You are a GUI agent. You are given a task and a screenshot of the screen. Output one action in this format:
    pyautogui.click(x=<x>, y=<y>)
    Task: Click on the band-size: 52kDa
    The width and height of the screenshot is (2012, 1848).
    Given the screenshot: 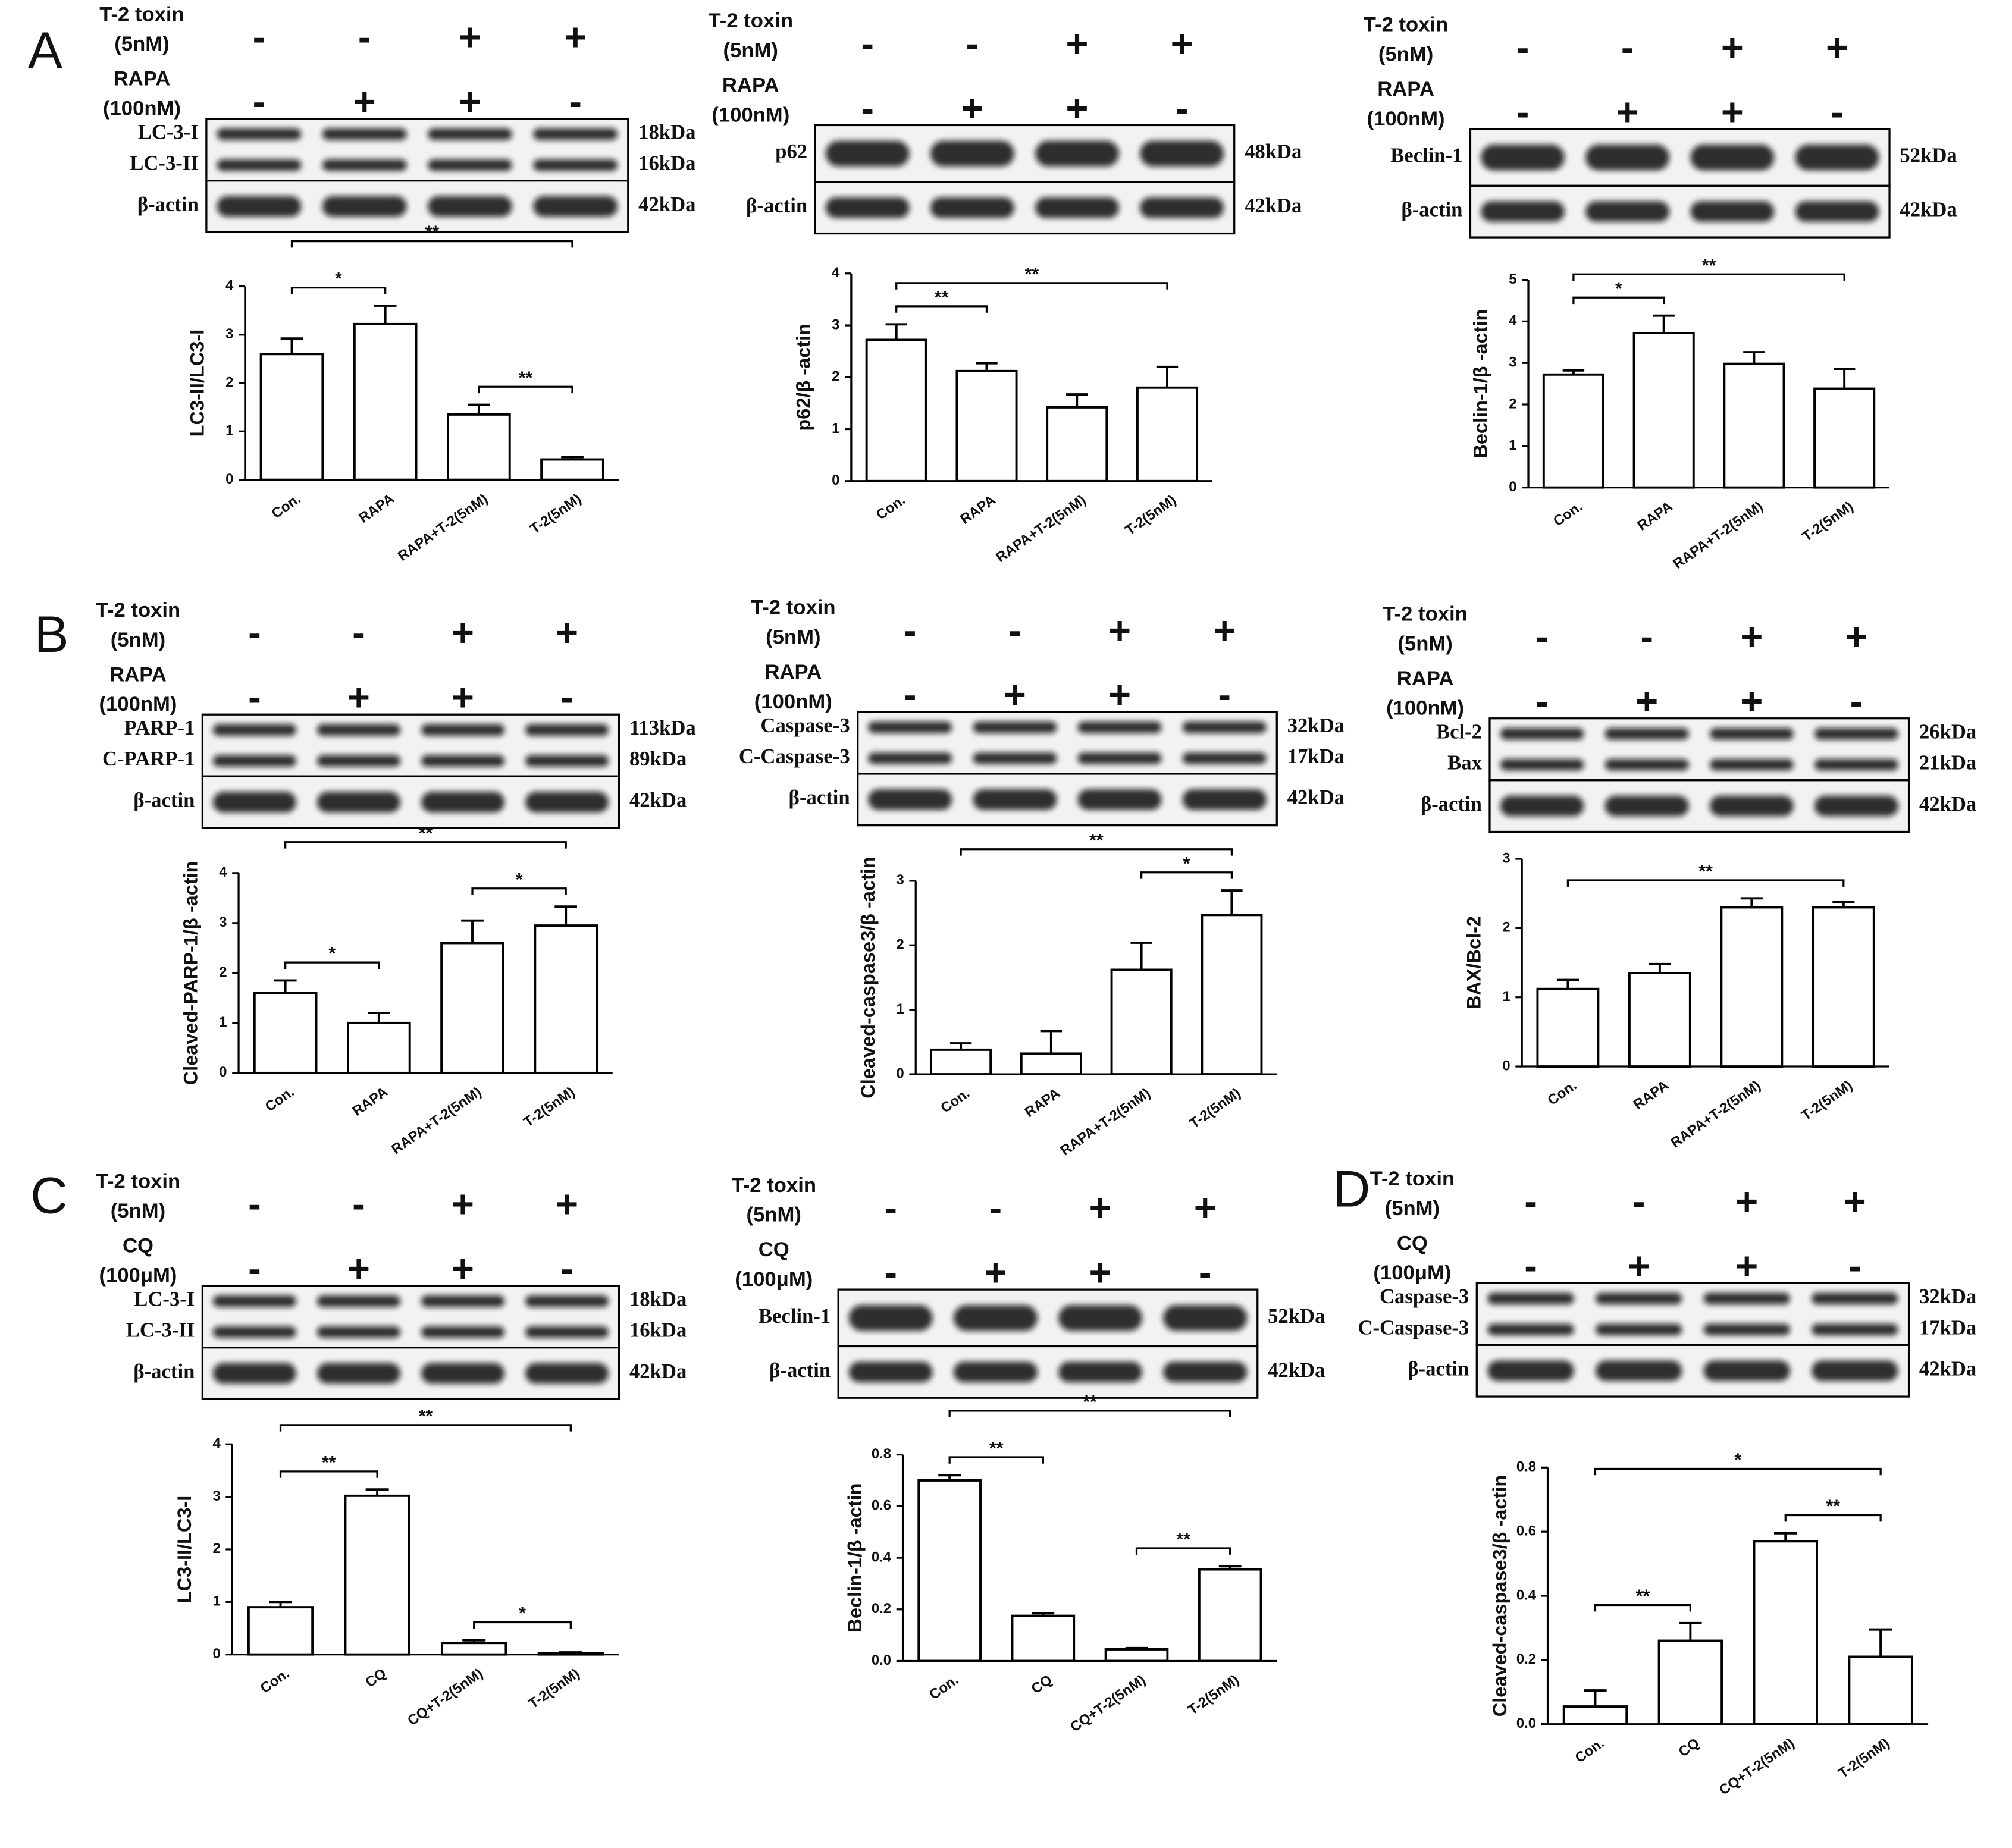 What is the action you would take?
    pyautogui.click(x=1928, y=155)
    